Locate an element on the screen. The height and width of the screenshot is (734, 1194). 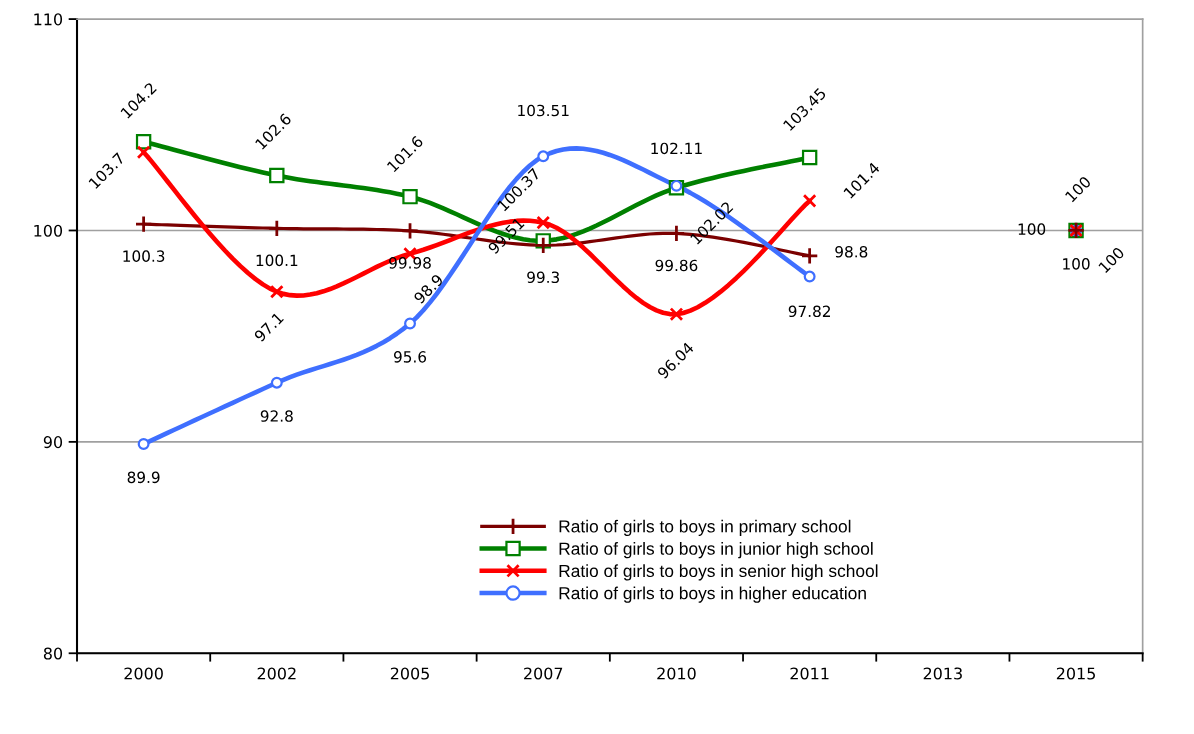
data-label: 97.82 is located at coordinates (809, 311).